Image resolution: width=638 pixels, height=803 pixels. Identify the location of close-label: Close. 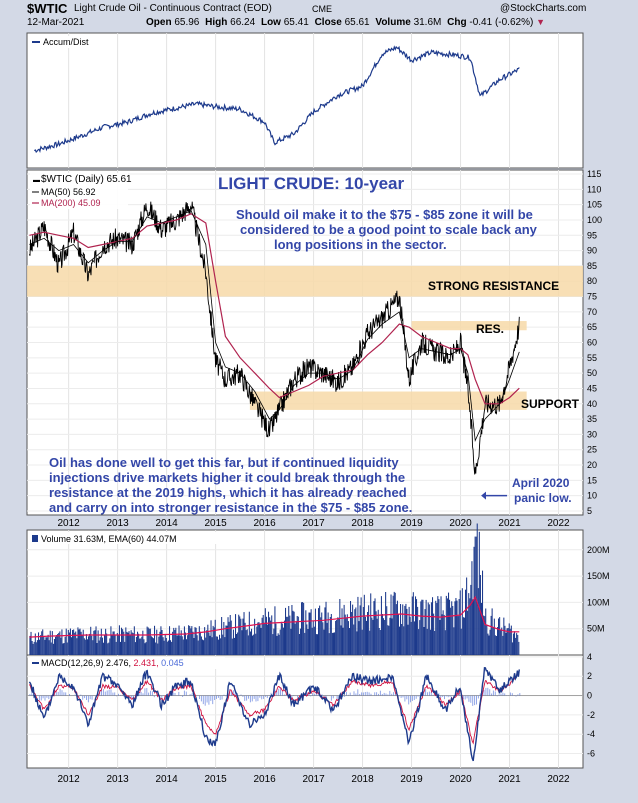
(328, 22).